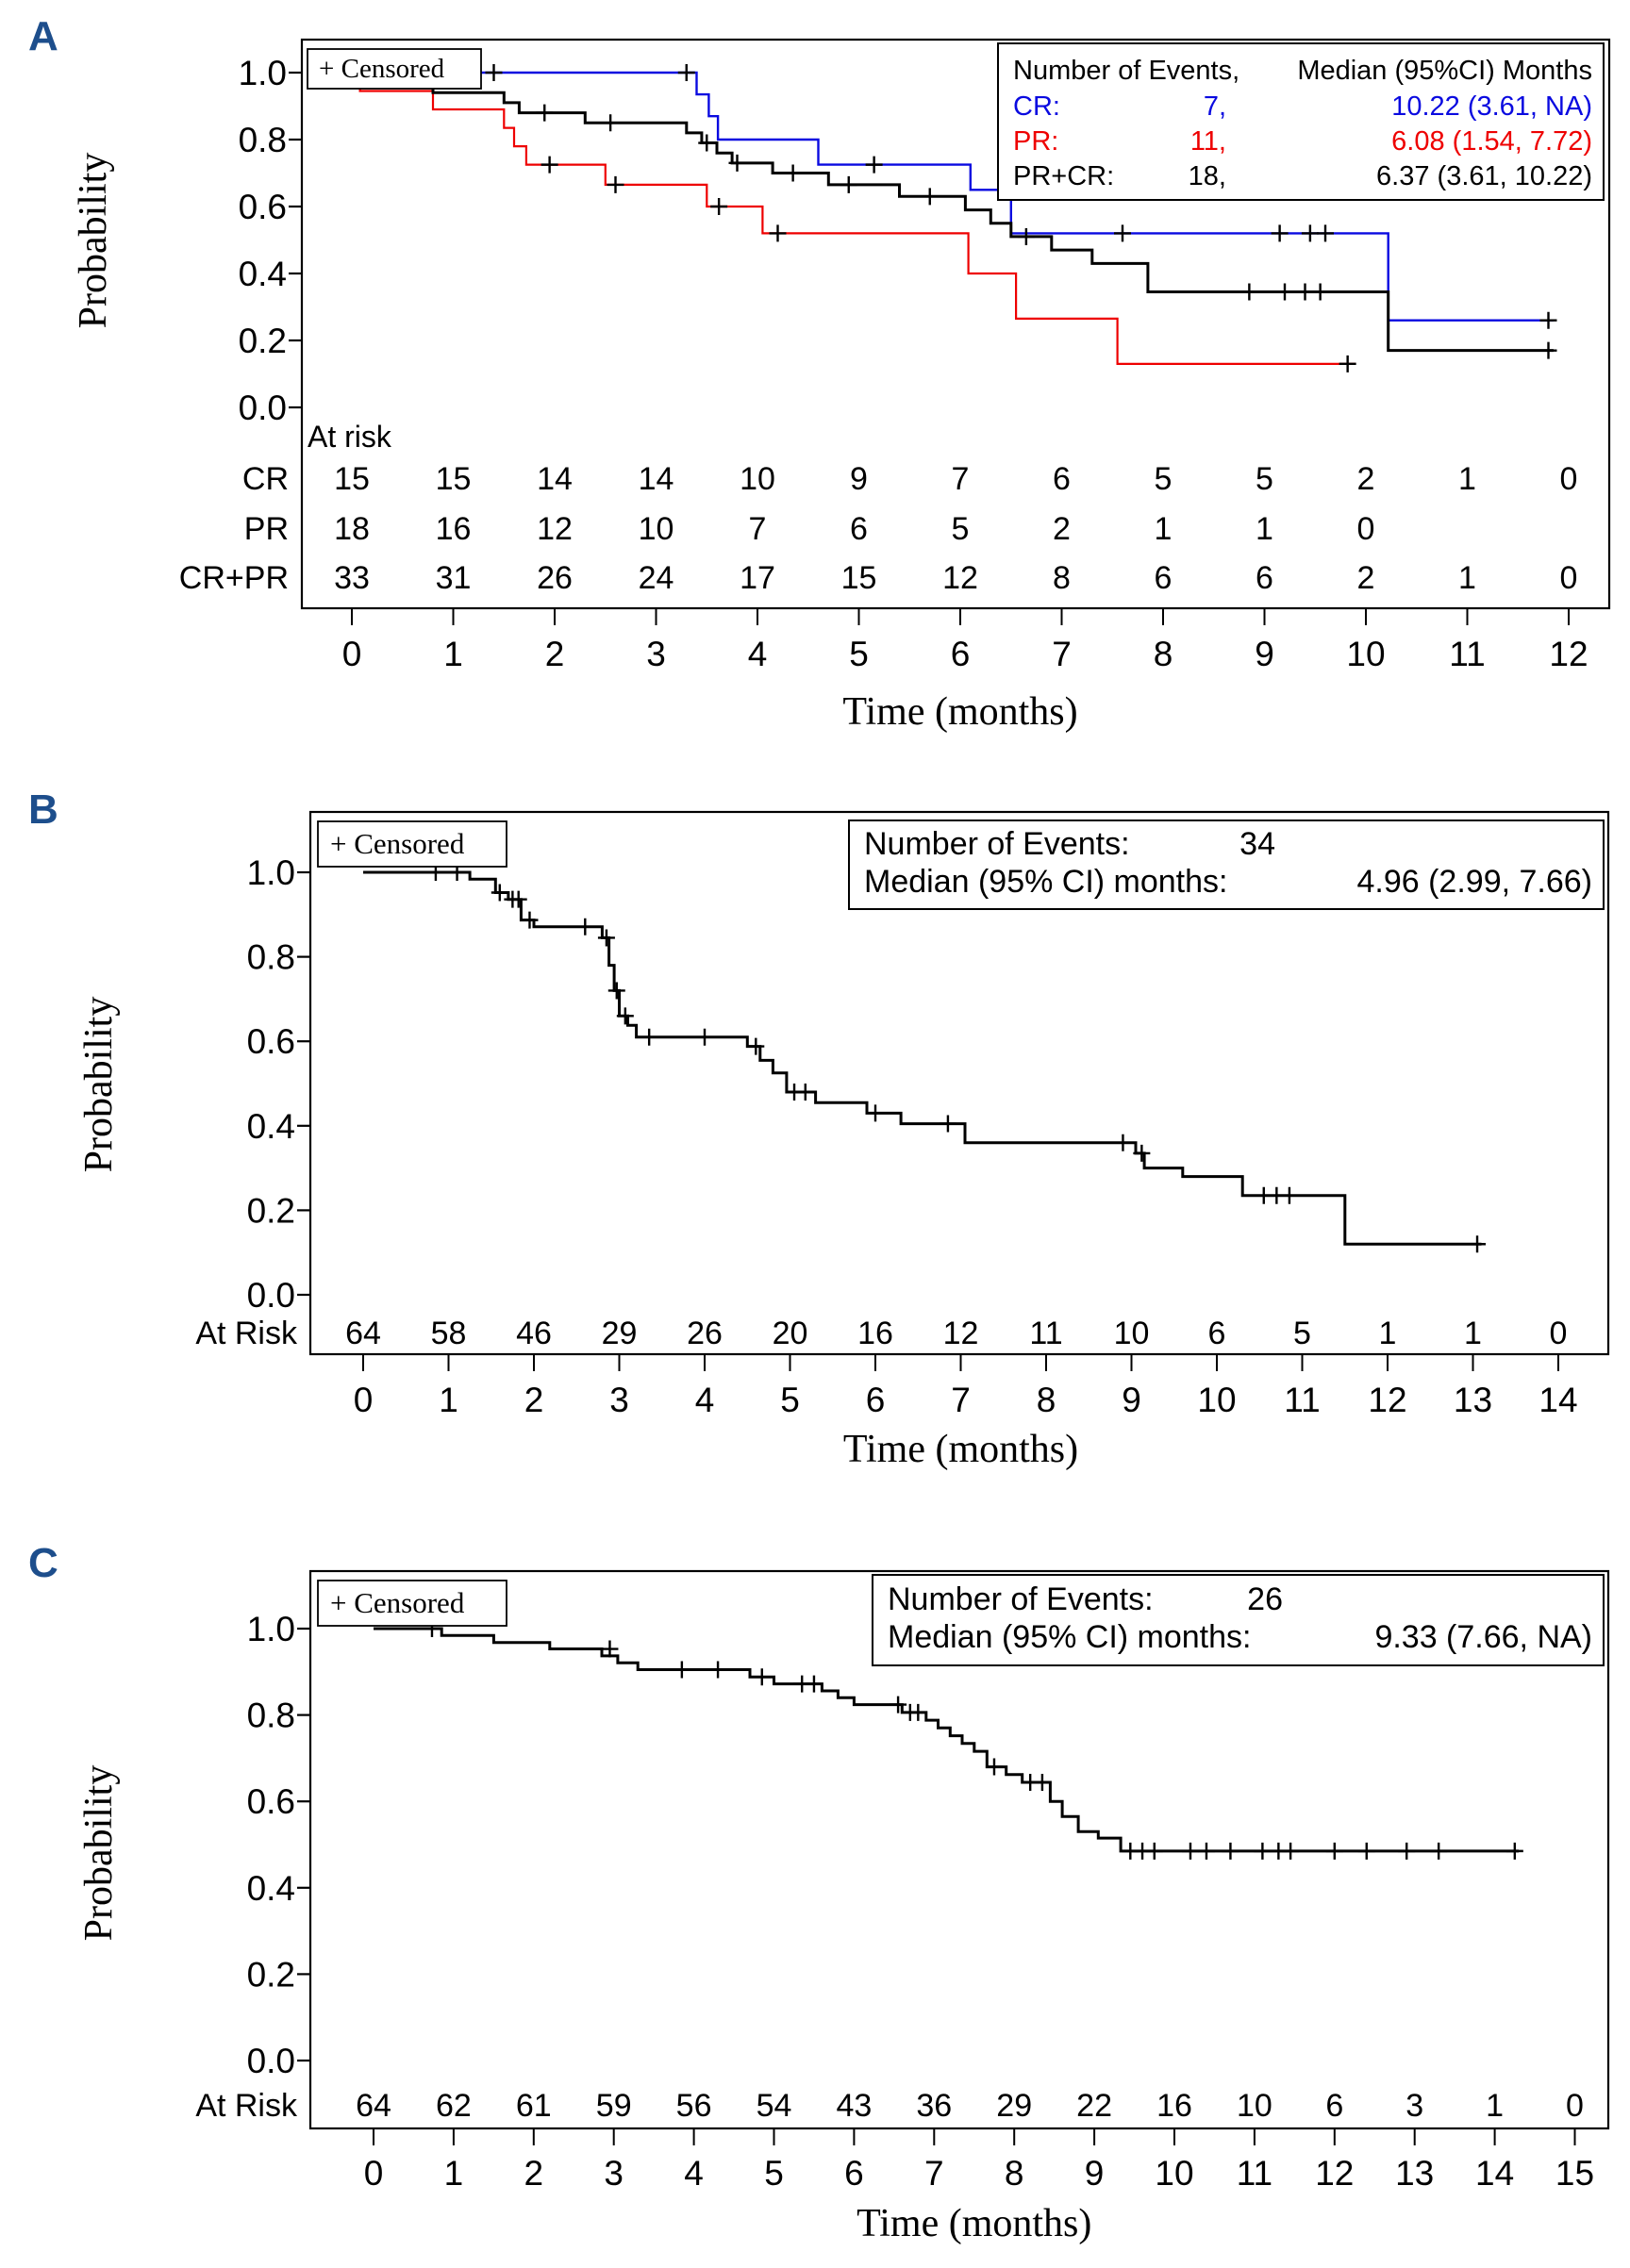 The width and height of the screenshot is (1630, 2268). I want to click on legend-series-name: PR:, so click(1036, 142).